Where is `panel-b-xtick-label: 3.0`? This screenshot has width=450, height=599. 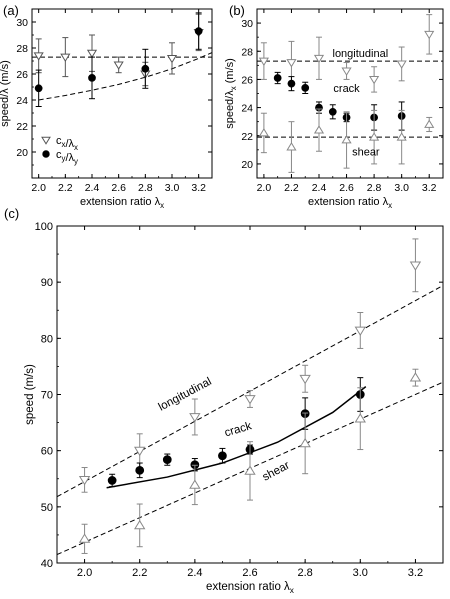
panel-b-xtick-label: 3.0 is located at coordinates (401, 188).